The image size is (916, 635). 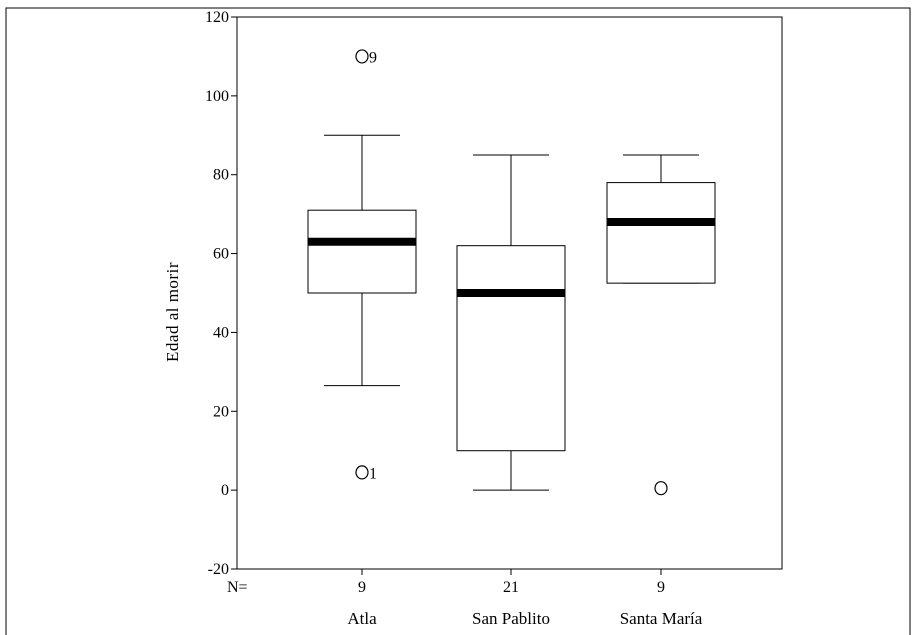 I want to click on box-group: 91, so click(x=362, y=265).